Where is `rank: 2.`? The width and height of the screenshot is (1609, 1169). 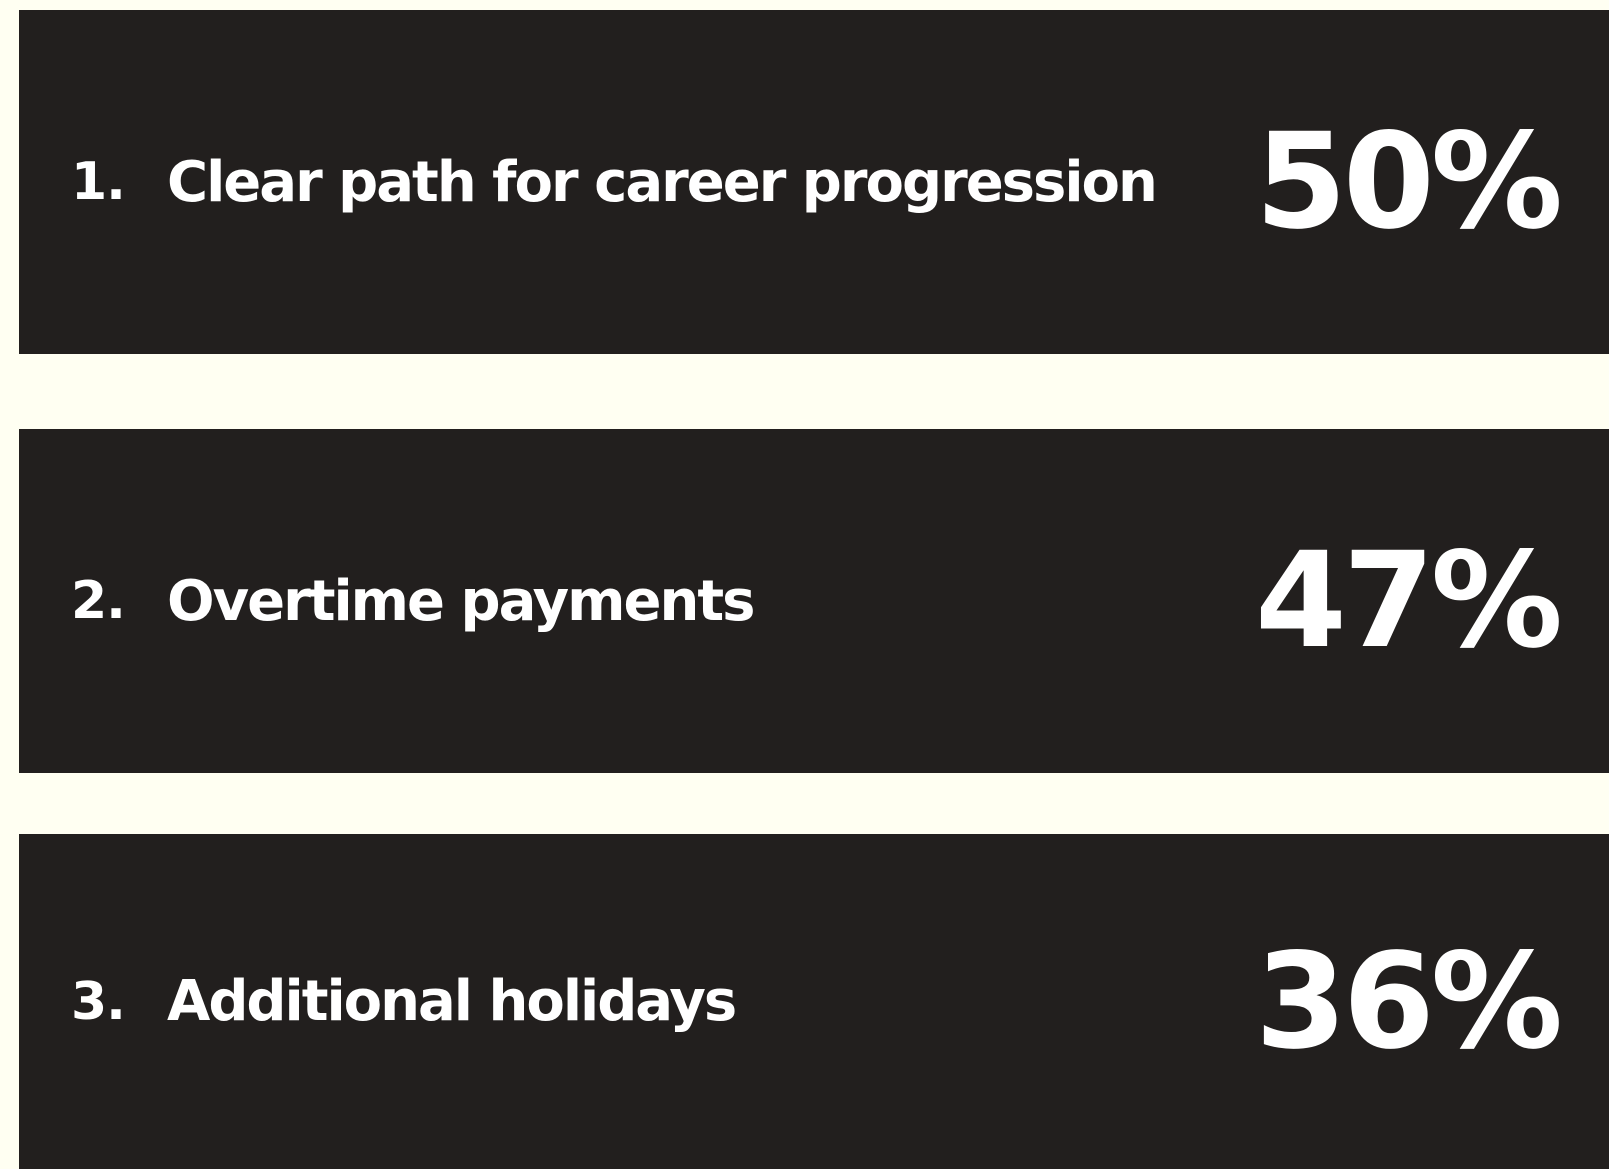
rank: 2. is located at coordinates (98, 601).